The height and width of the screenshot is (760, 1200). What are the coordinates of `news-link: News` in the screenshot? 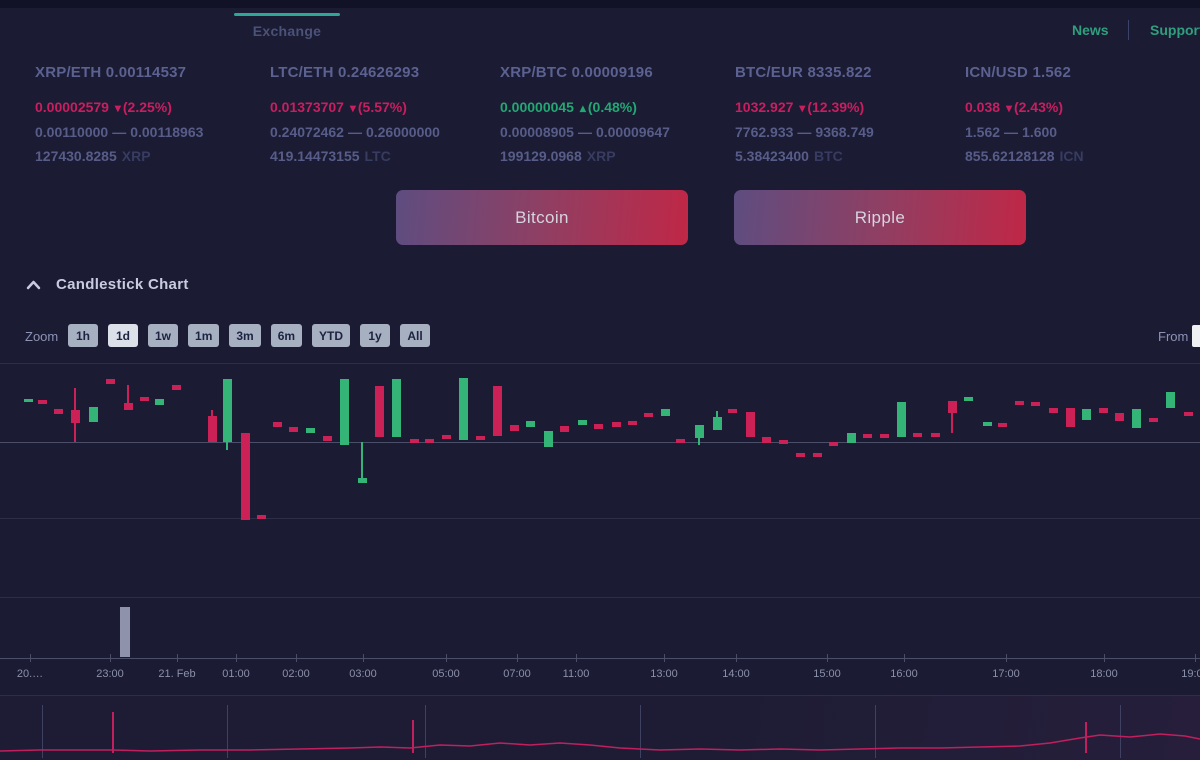 It's located at (1090, 30).